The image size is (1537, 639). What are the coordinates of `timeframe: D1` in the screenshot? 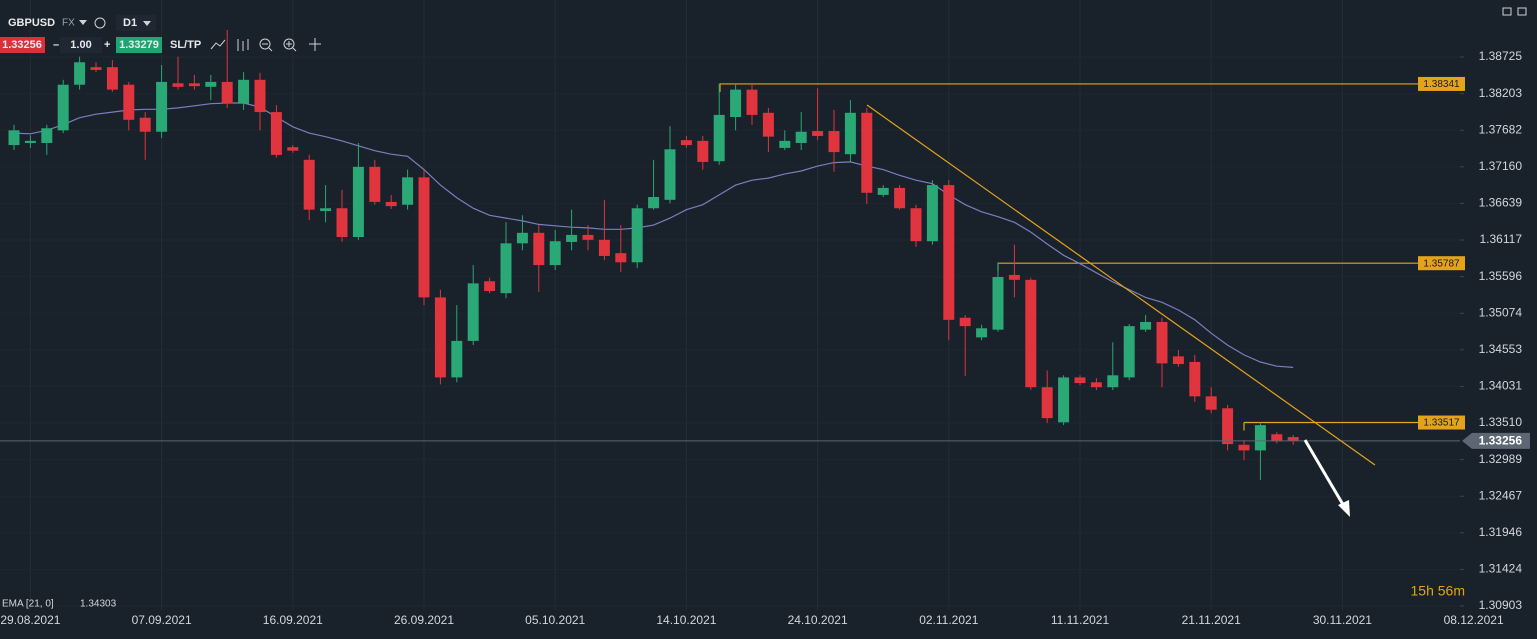 It's located at (130, 23).